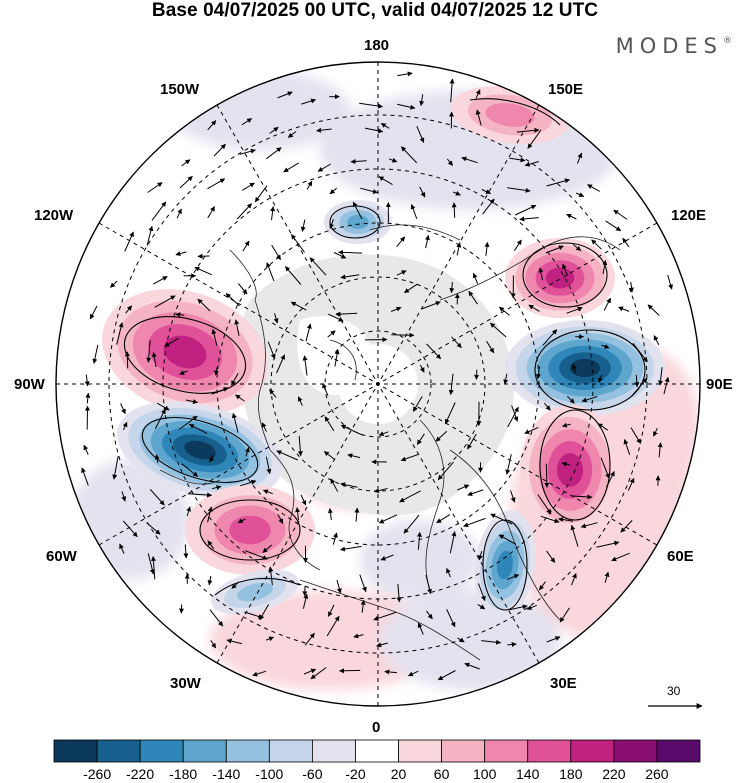 Image resolution: width=750 pixels, height=783 pixels. What do you see at coordinates (674, 691) in the screenshot?
I see `reference-vector-label: 30` at bounding box center [674, 691].